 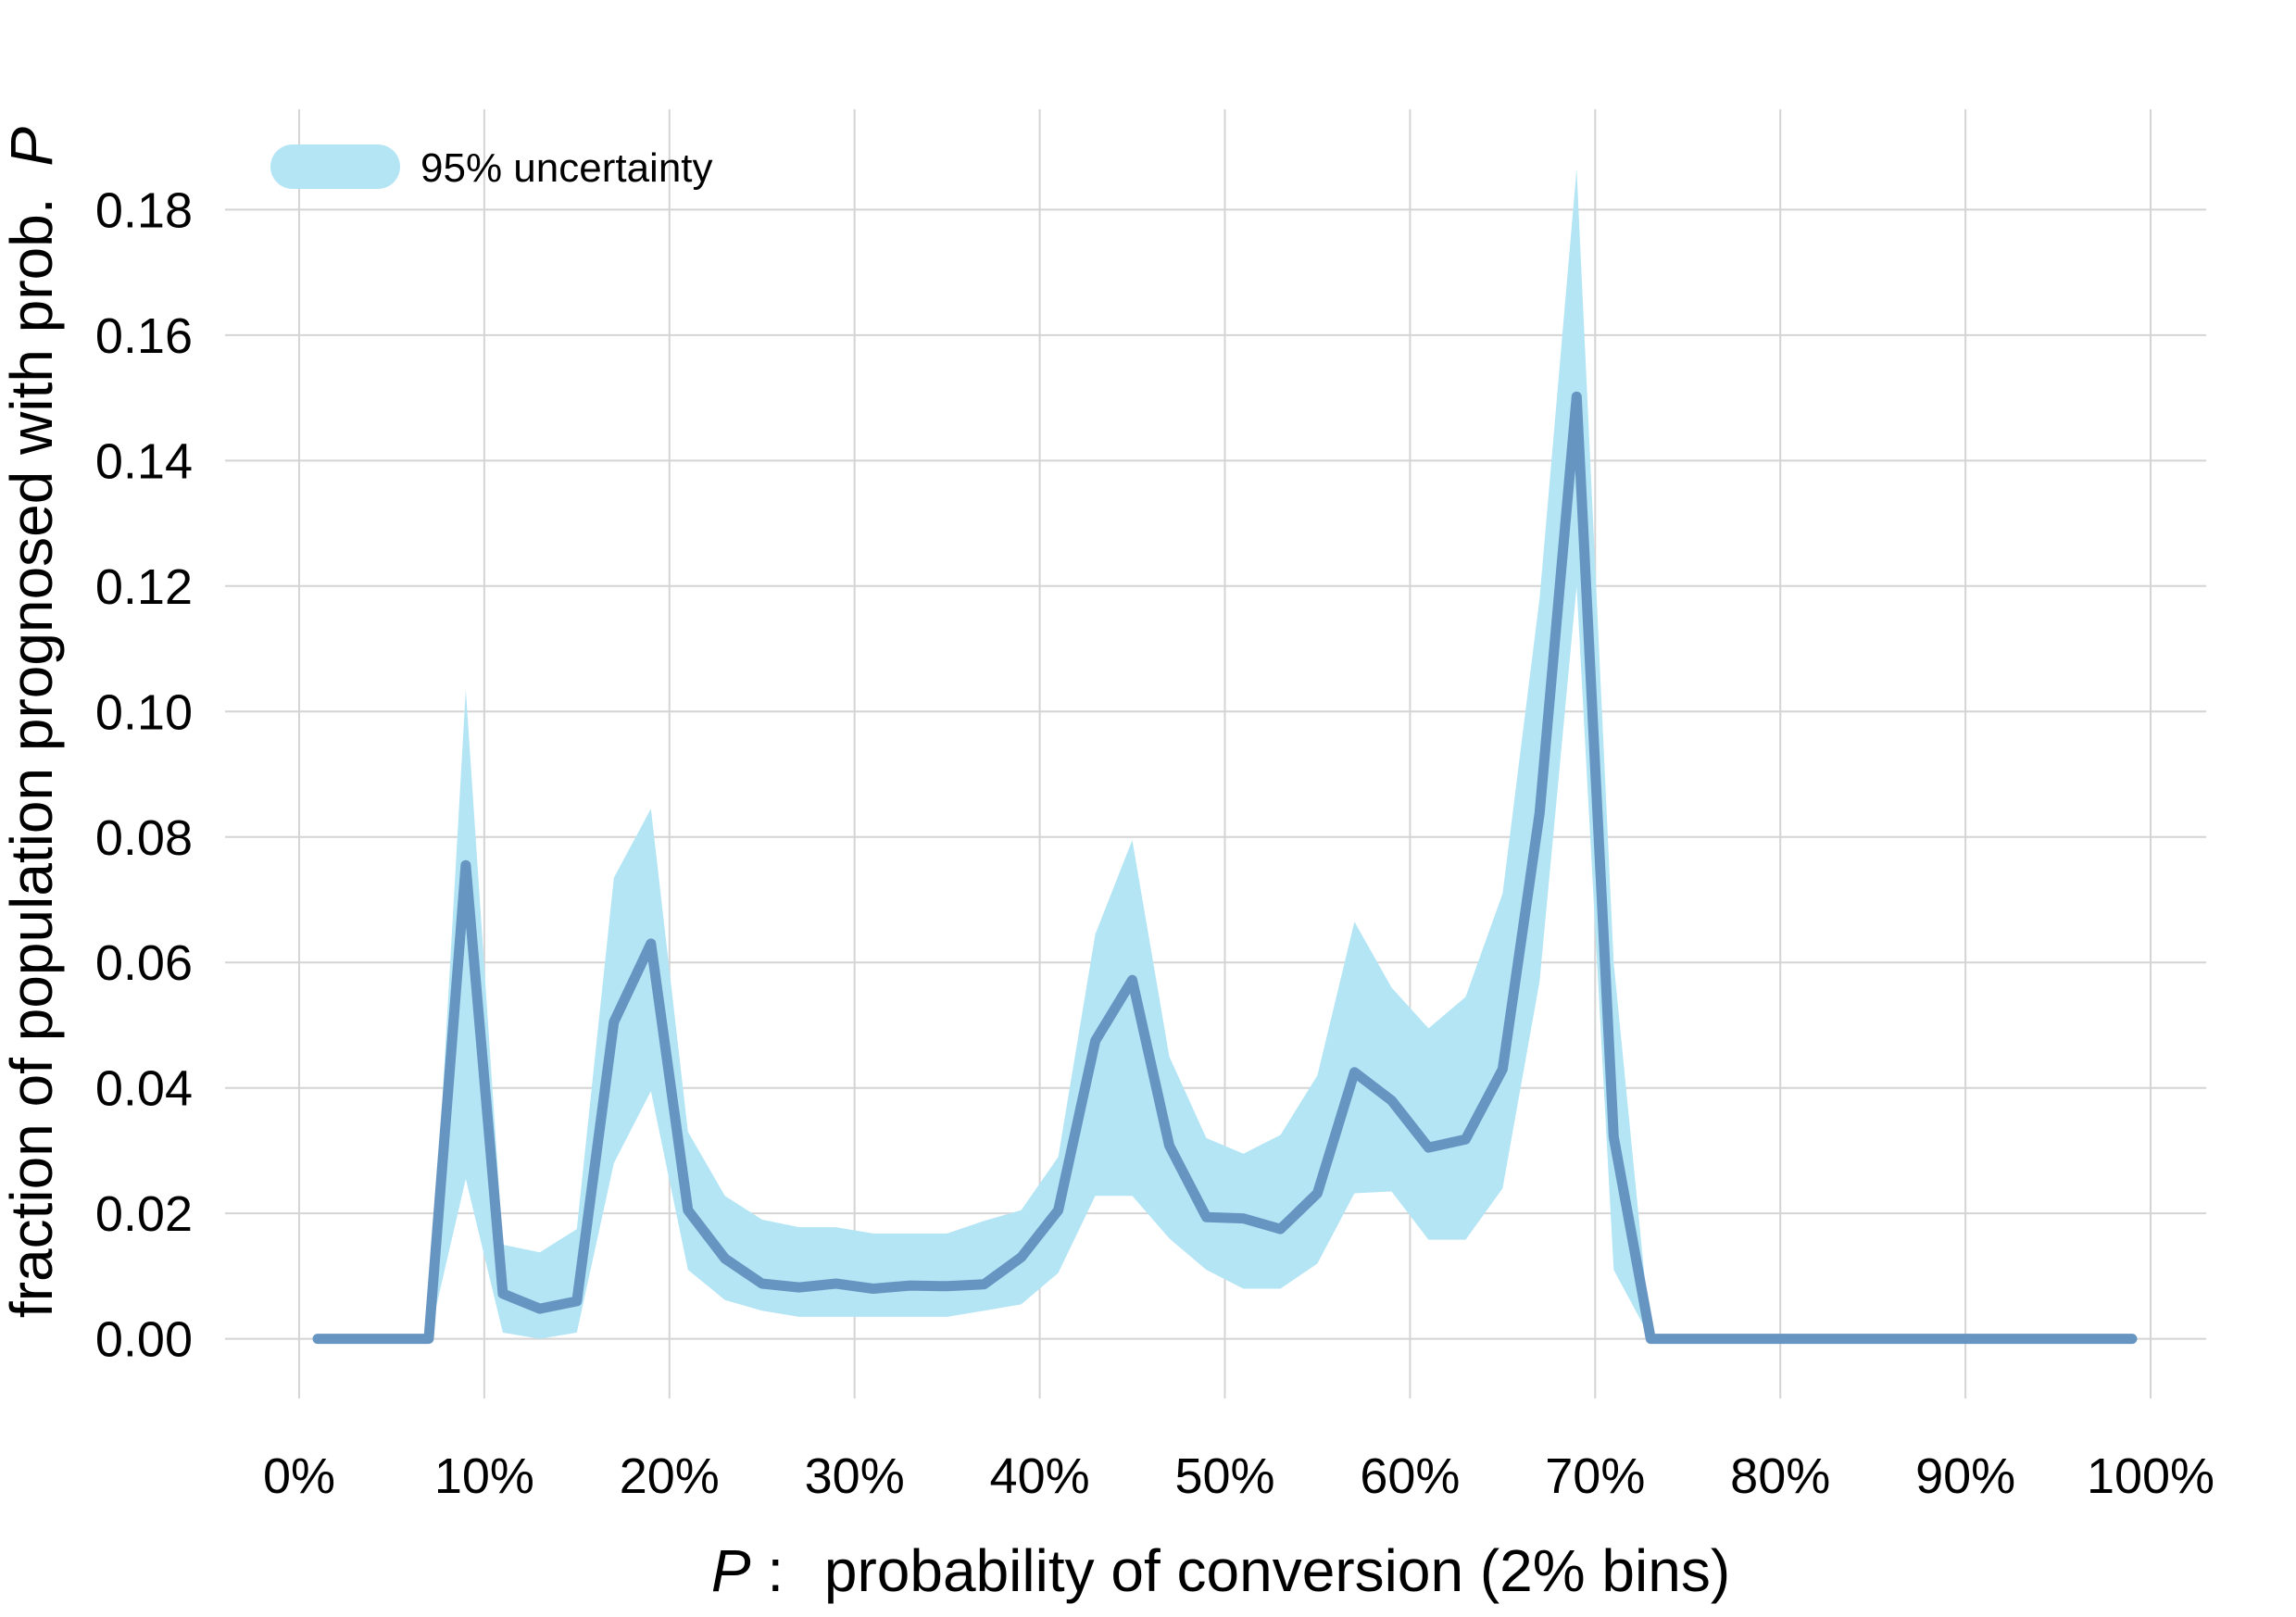 I want to click on y-tick-label: 0.00, so click(x=144, y=1340).